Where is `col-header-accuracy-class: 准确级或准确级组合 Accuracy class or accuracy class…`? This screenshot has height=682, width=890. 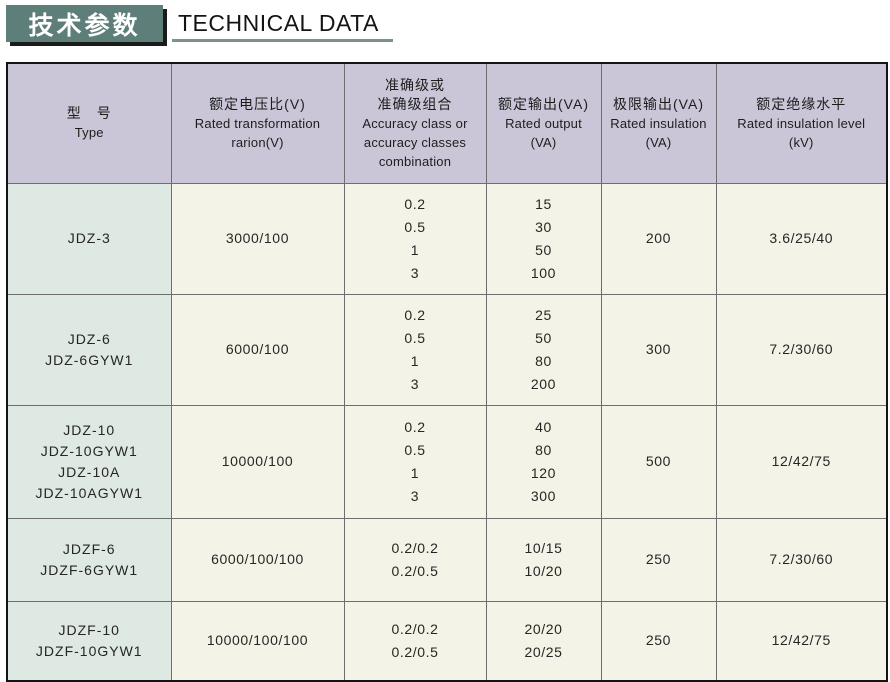 col-header-accuracy-class: 准确级或准确级组合 Accuracy class or accuracy class… is located at coordinates (415, 123).